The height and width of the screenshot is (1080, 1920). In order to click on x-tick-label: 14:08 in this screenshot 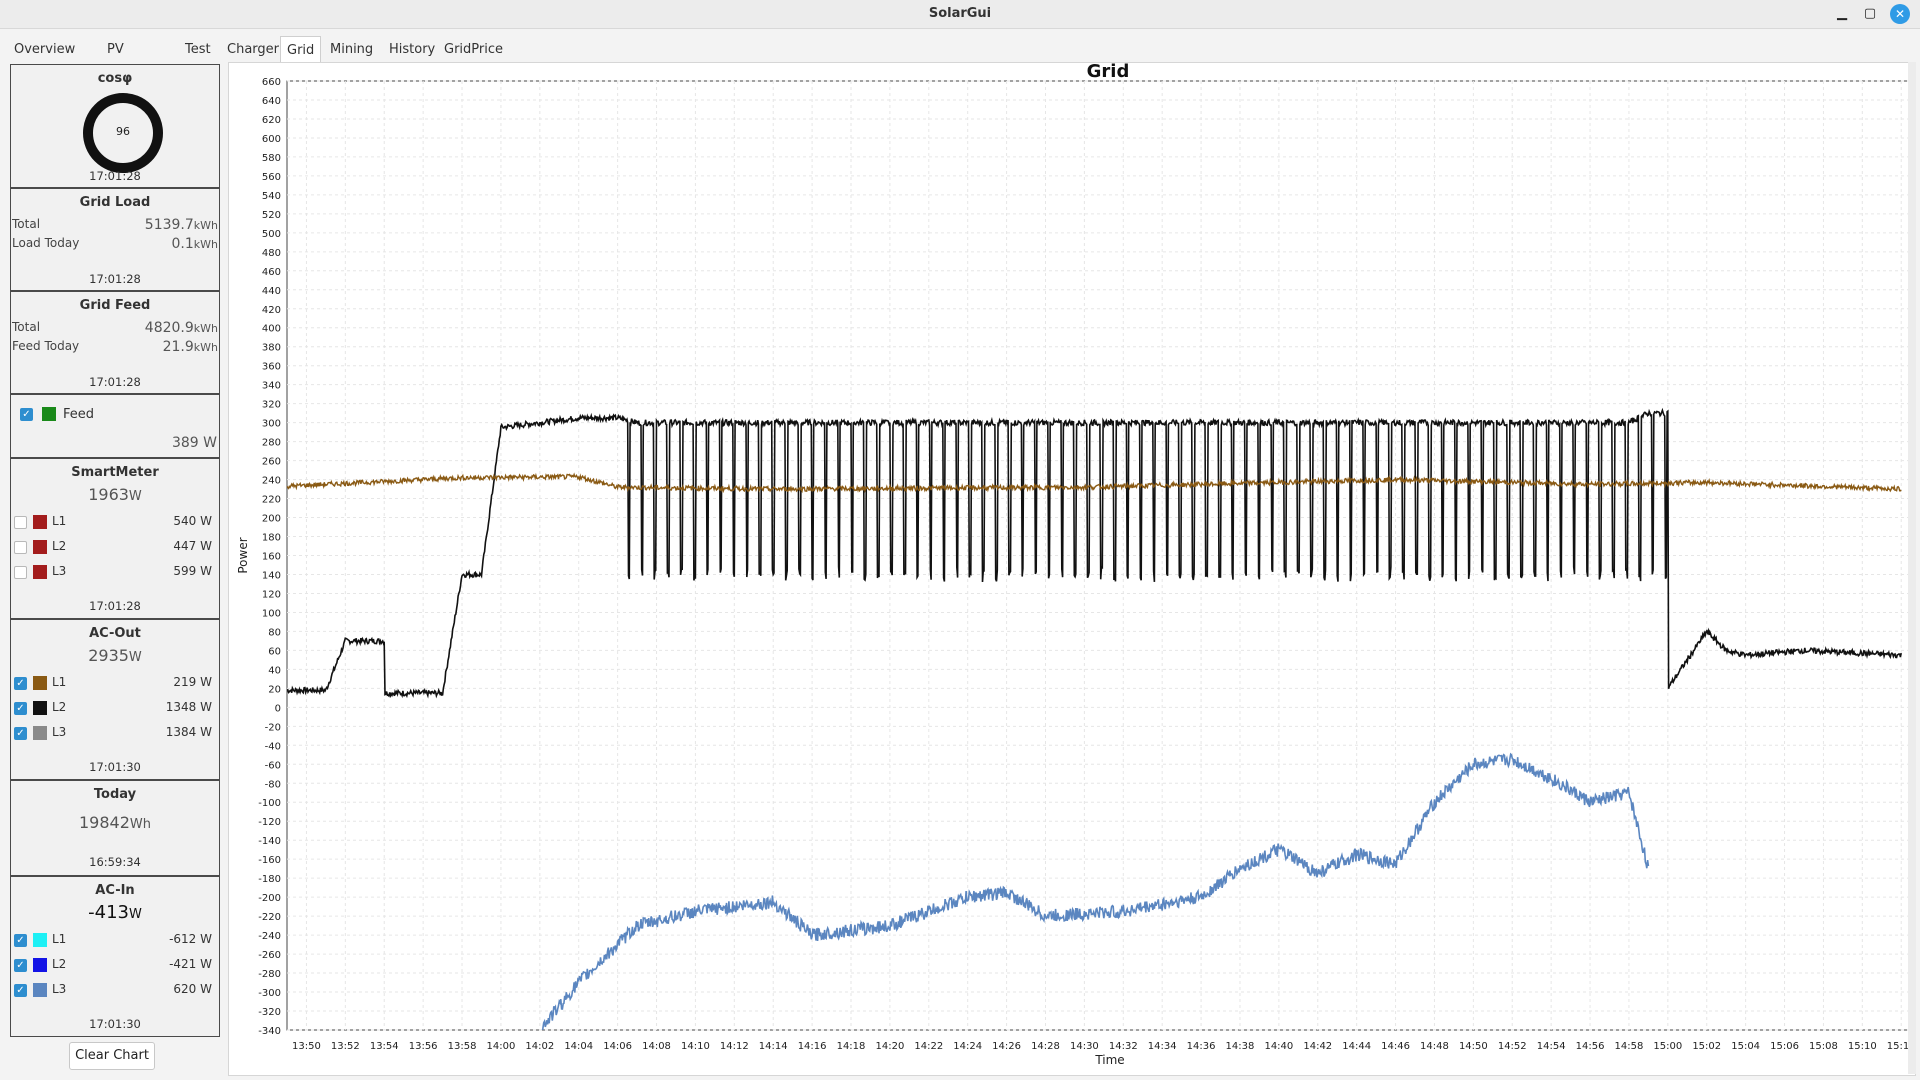, I will do `click(656, 1046)`.